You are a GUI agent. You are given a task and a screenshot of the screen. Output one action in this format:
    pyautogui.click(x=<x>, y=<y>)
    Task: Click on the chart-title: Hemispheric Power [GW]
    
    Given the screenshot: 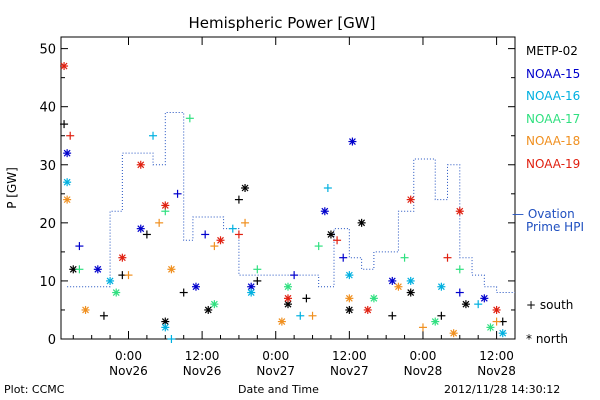 What is the action you would take?
    pyautogui.click(x=282, y=23)
    